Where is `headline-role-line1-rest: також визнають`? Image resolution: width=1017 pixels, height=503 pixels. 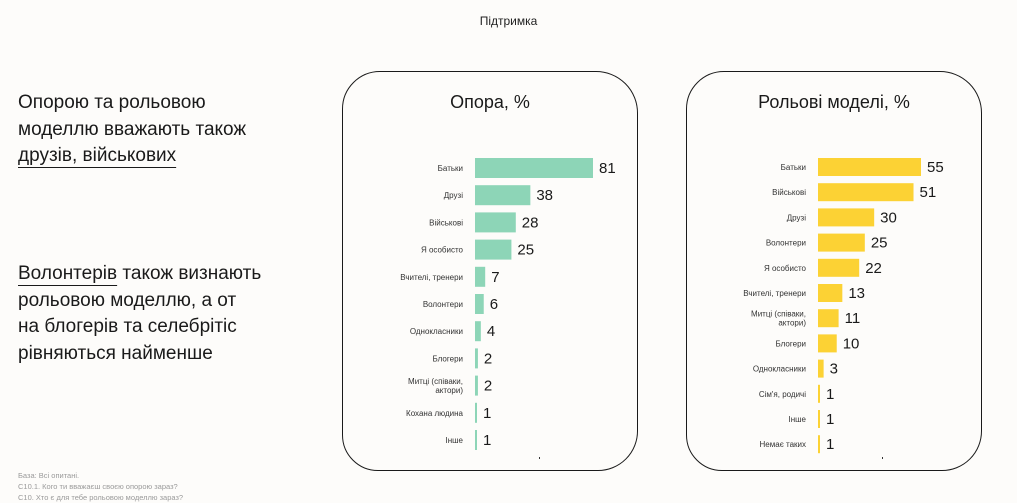 headline-role-line1-rest: також визнають is located at coordinates (189, 273).